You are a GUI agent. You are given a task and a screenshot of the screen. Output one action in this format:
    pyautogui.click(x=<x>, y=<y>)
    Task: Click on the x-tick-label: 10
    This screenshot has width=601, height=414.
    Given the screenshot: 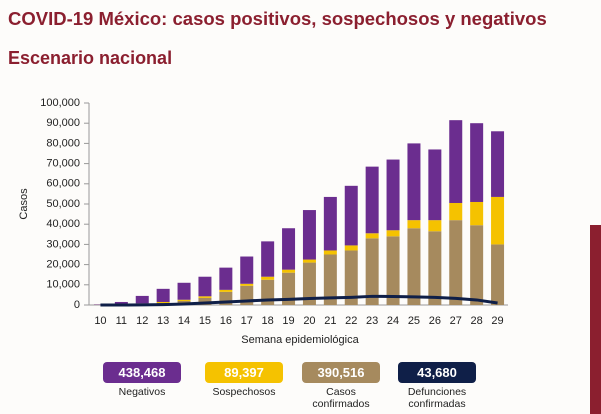 What is the action you would take?
    pyautogui.click(x=100, y=321)
    